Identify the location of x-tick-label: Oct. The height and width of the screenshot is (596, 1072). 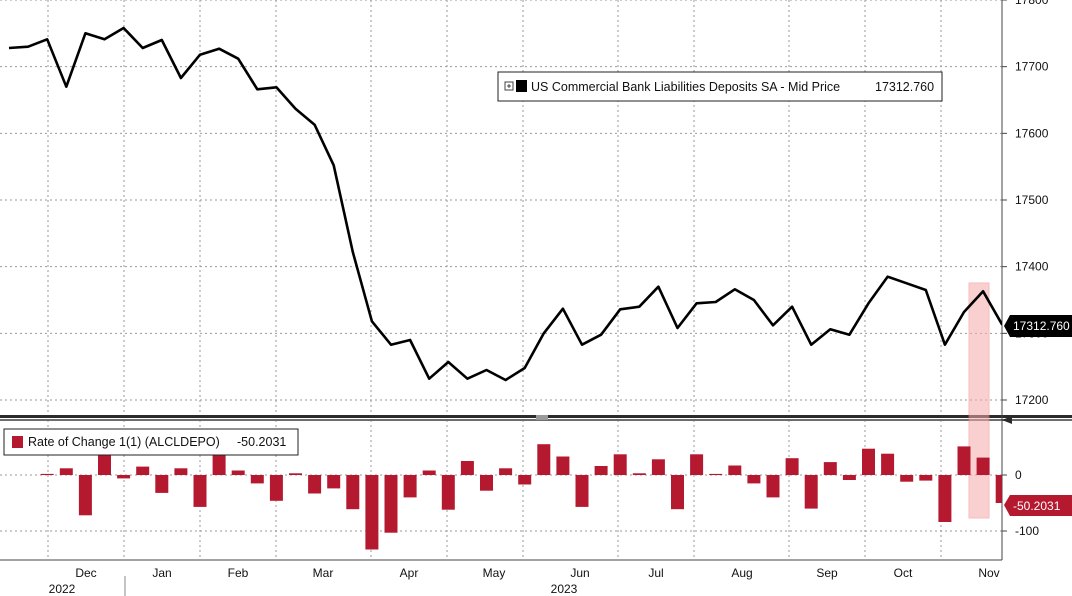
(903, 573).